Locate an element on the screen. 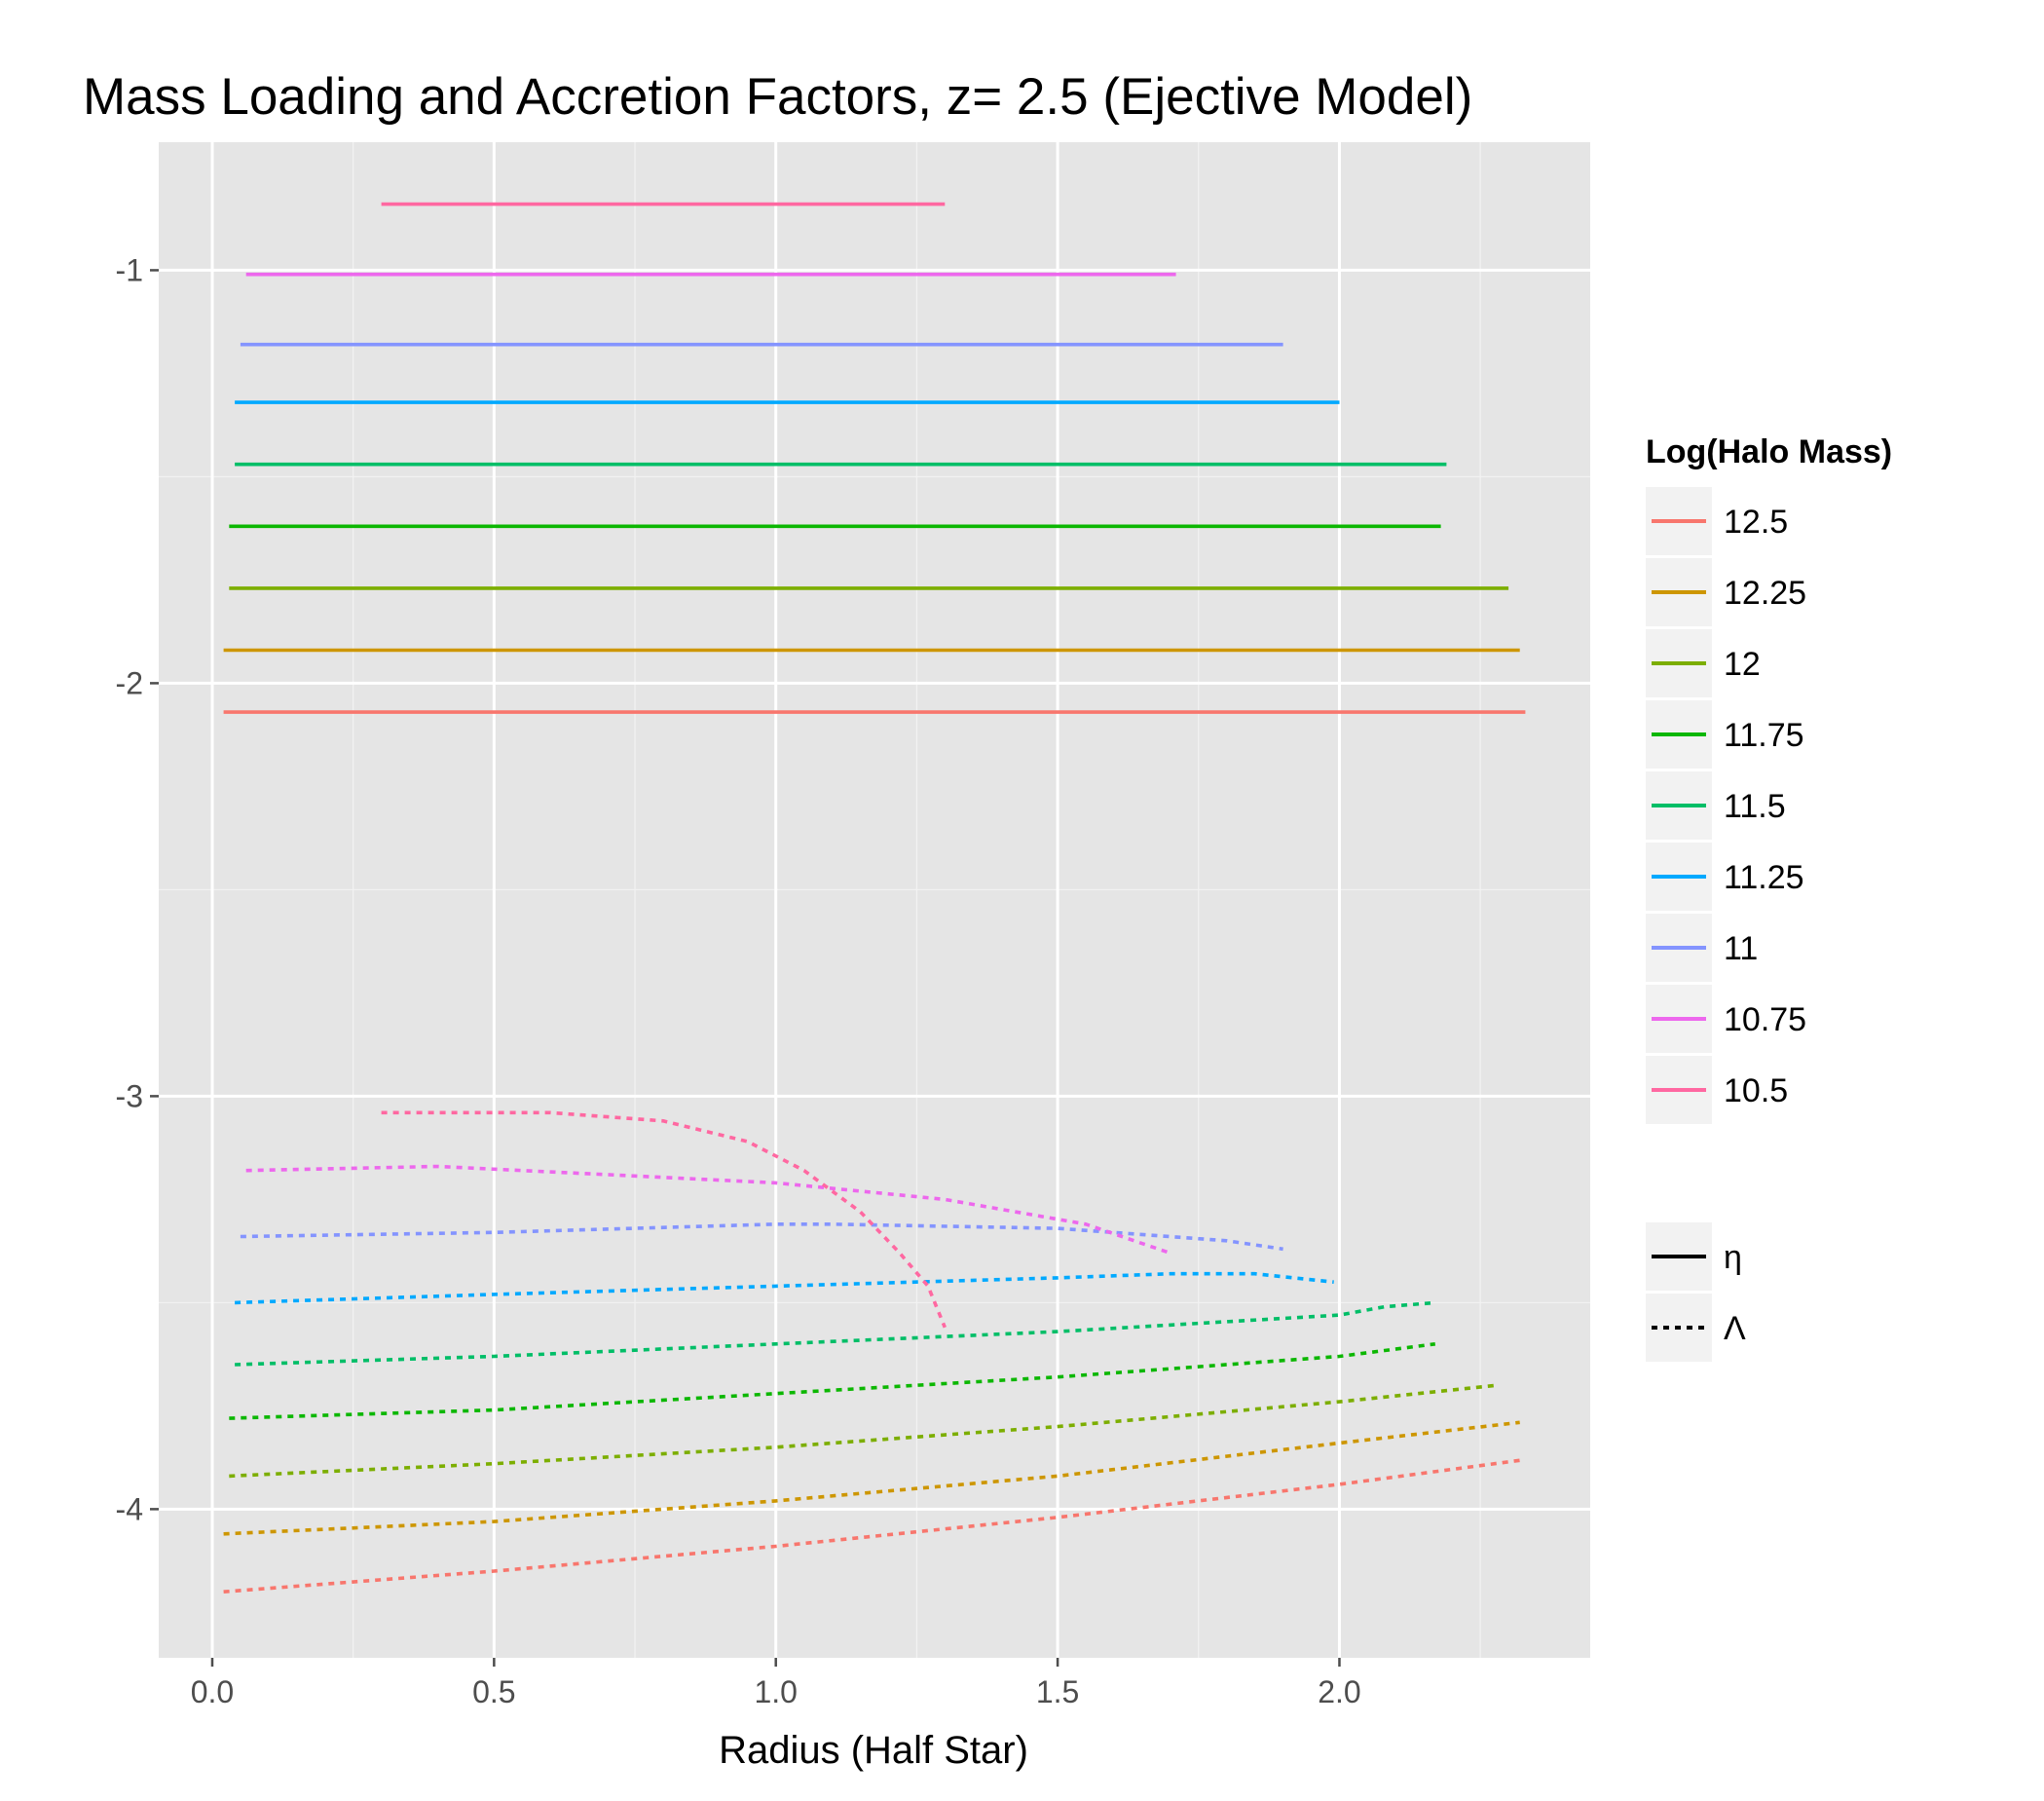 This screenshot has width=2044, height=1801. lambda-line-12.5 is located at coordinates (874, 1525).